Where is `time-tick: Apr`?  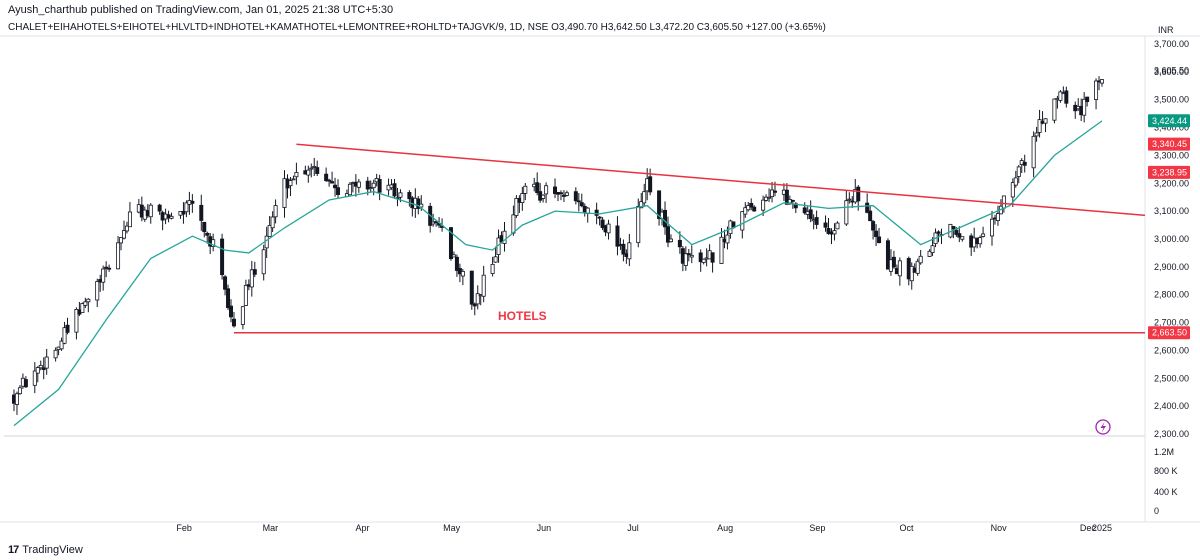
time-tick: Apr is located at coordinates (363, 528).